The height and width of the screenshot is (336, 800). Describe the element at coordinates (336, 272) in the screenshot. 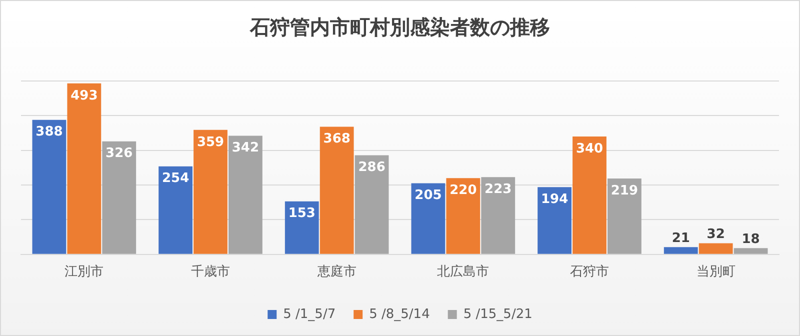

I see `x-tick-label: 恵庭市` at that location.